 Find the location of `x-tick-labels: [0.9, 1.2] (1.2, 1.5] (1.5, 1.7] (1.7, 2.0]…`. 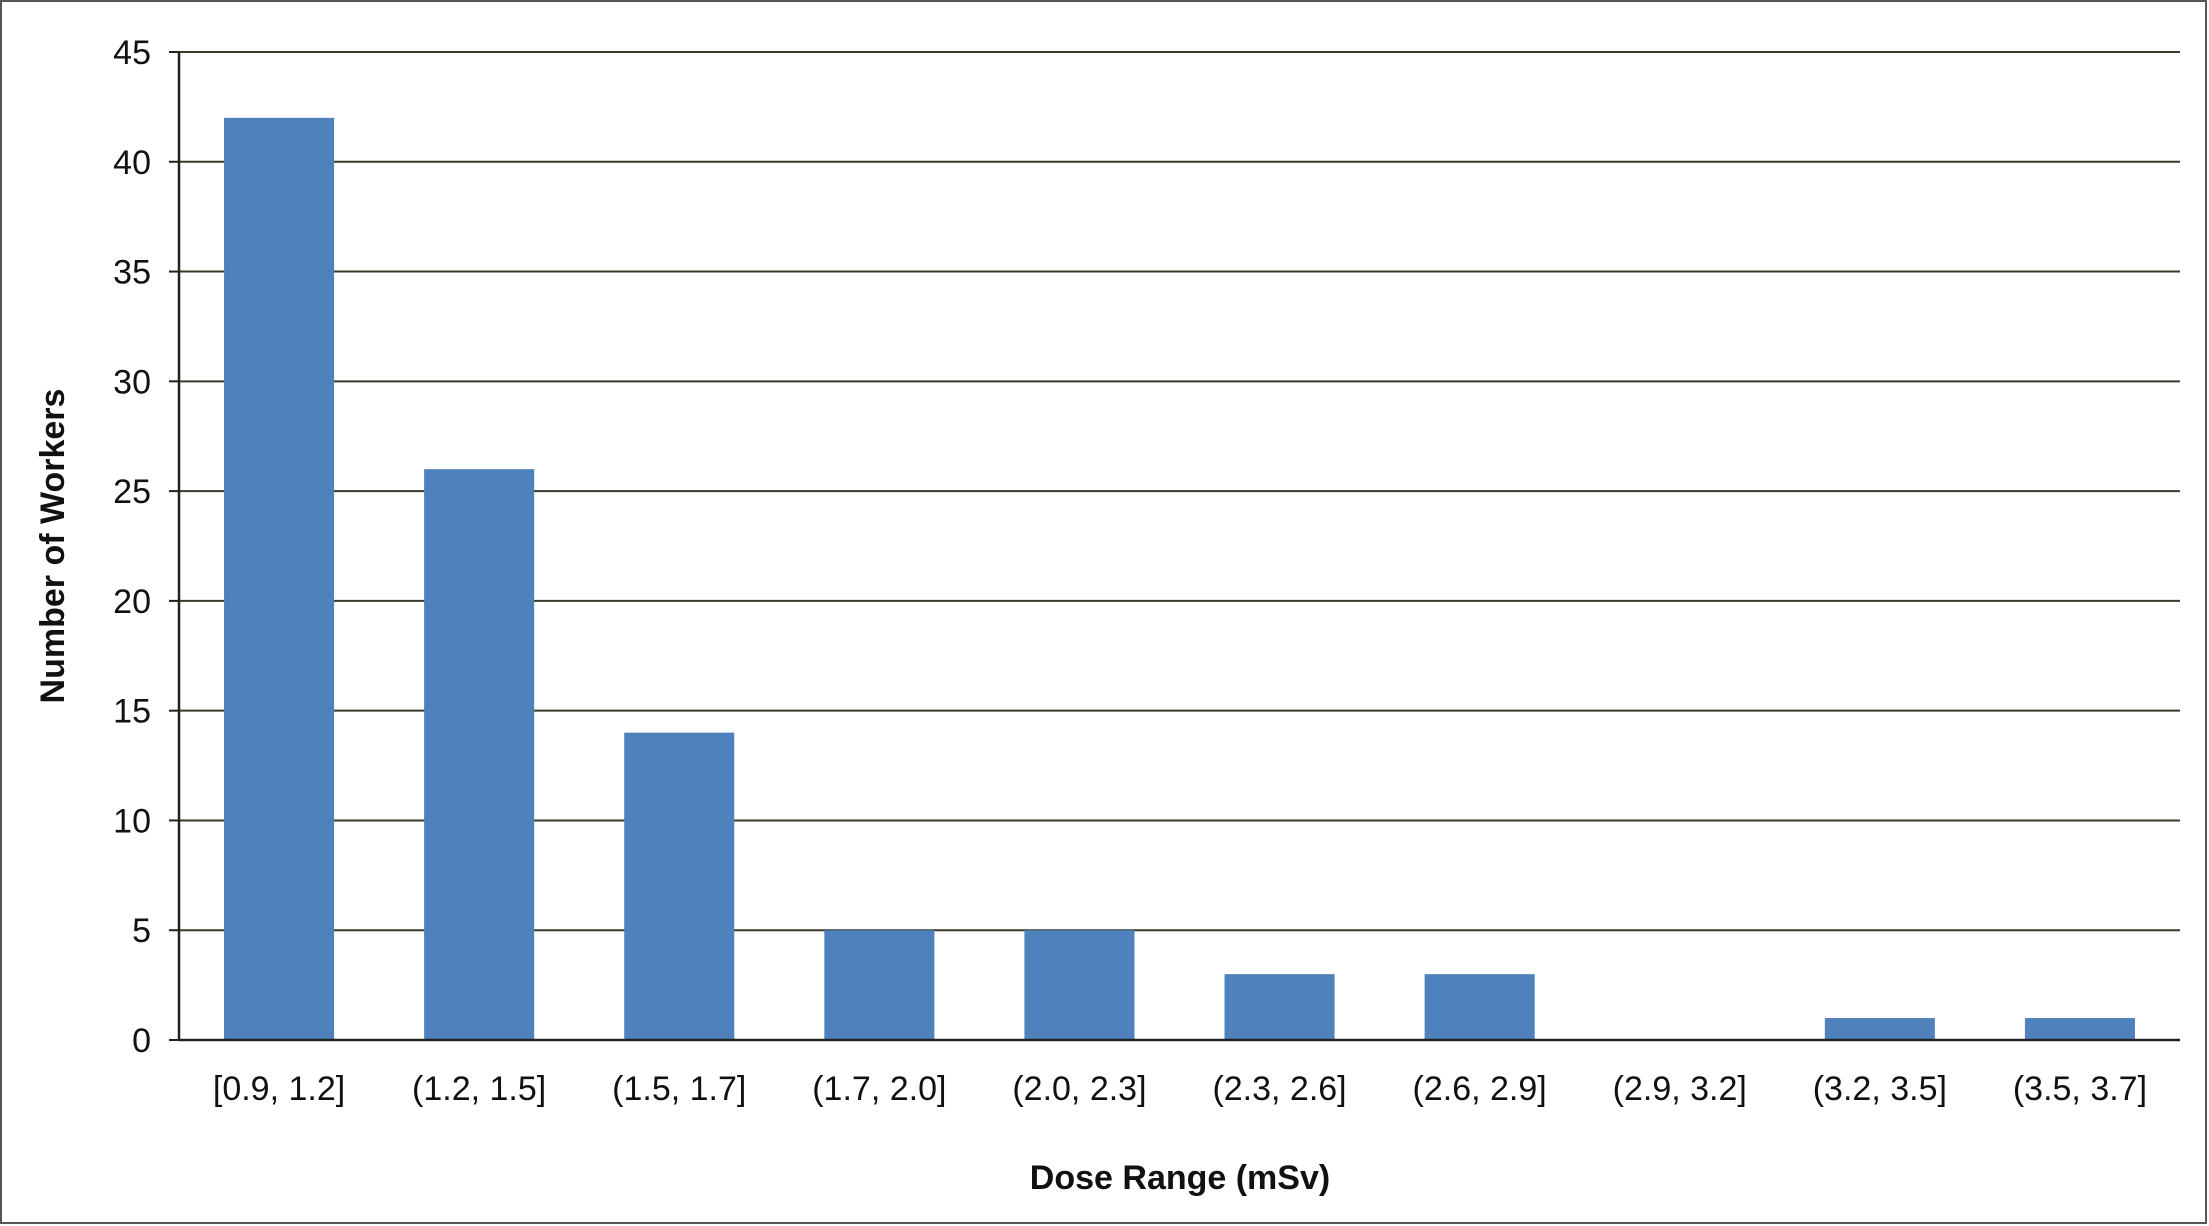

x-tick-labels: [0.9, 1.2] (1.2, 1.5] (1.5, 1.7] (1.7, 2.0]… is located at coordinates (1180, 1089).